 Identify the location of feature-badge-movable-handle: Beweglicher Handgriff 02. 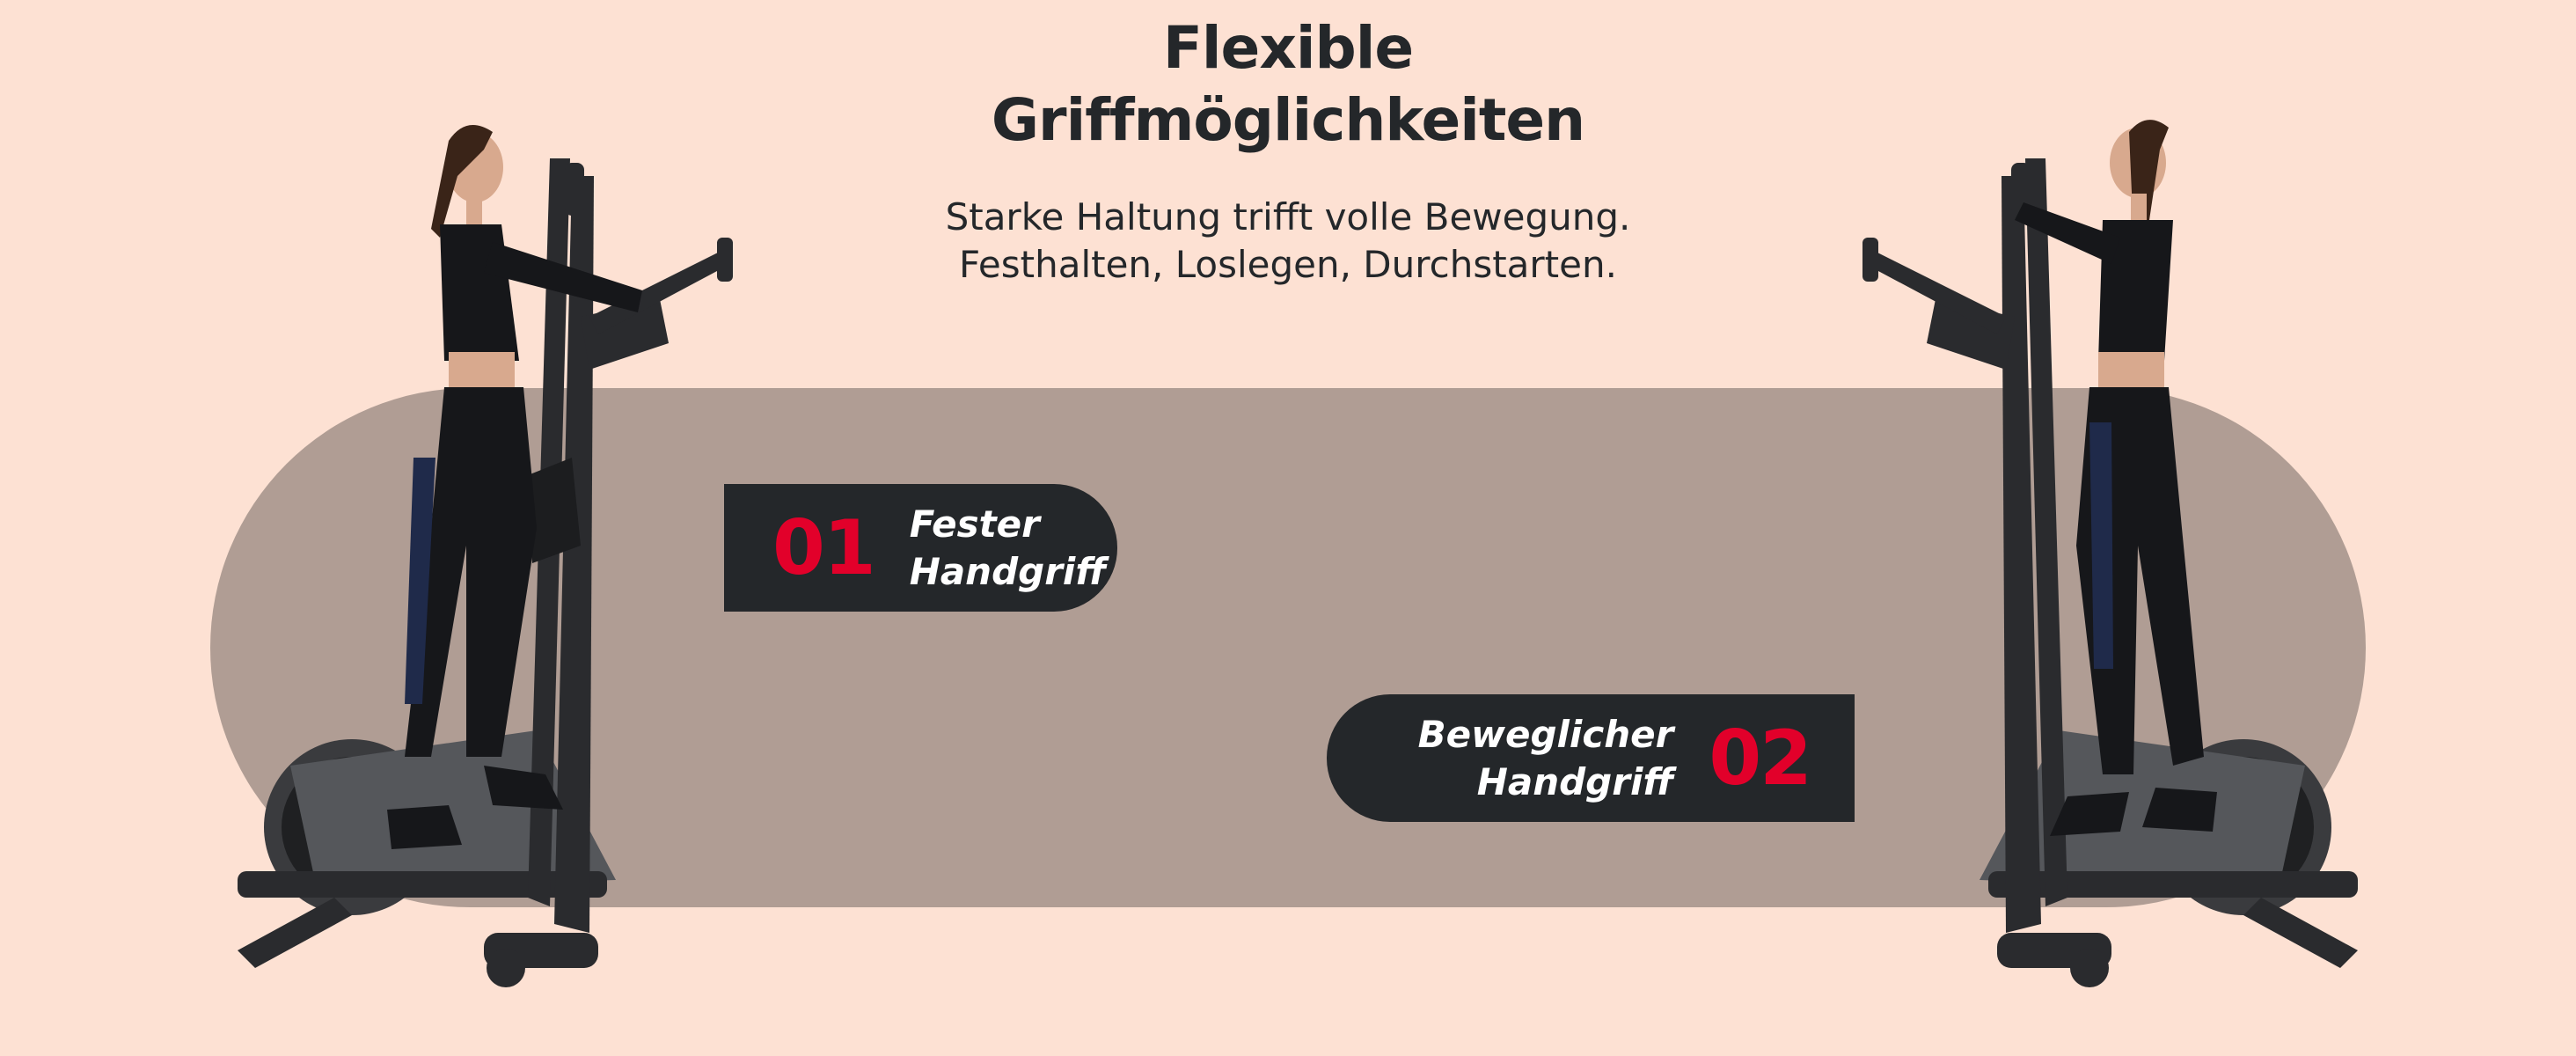
(1591, 758).